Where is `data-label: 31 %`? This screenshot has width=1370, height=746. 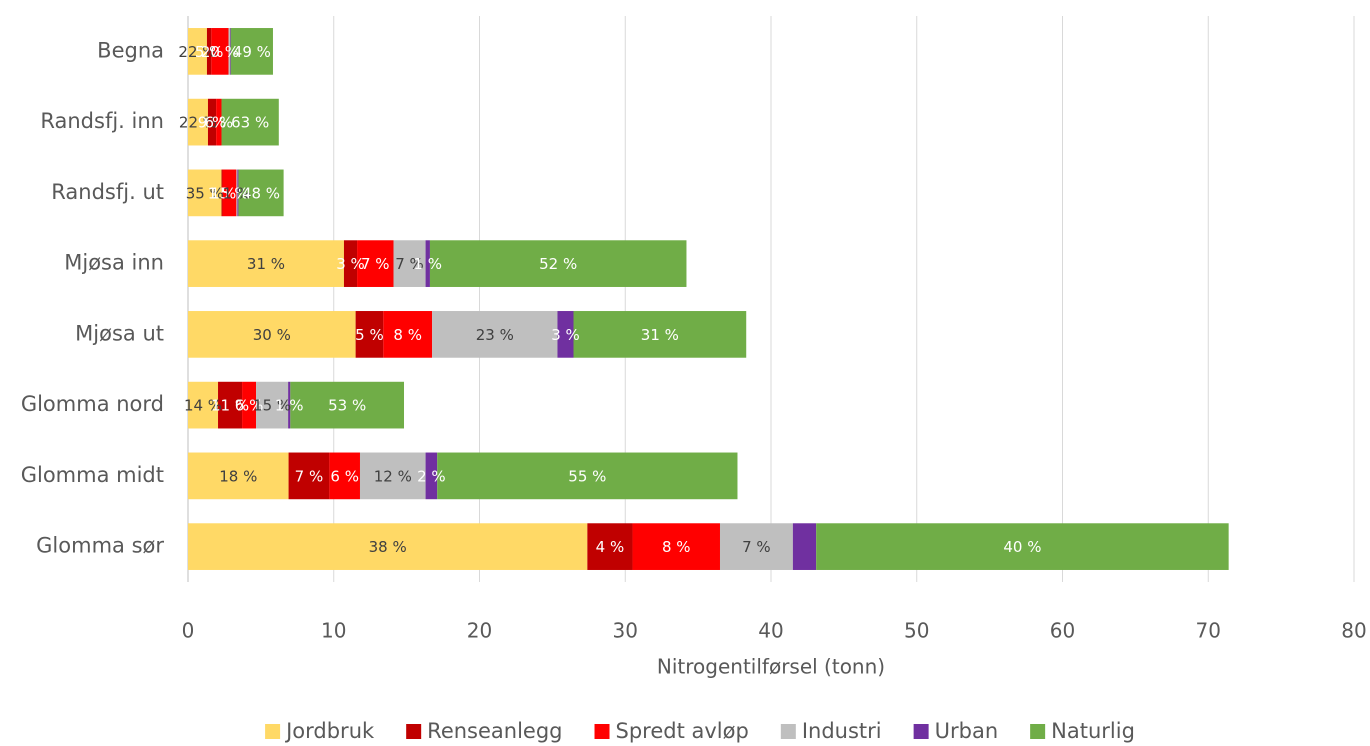
data-label: 31 % is located at coordinates (660, 335).